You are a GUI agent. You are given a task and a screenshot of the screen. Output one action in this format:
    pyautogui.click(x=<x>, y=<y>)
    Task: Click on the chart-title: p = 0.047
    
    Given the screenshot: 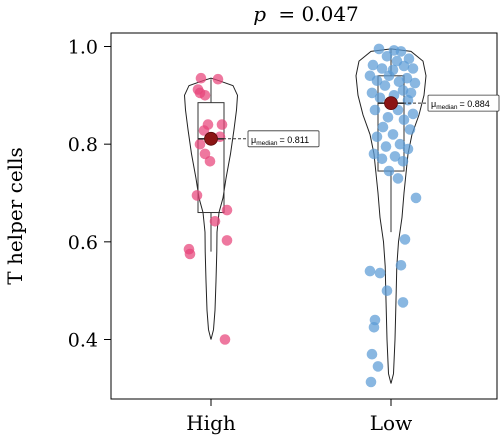 What is the action you would take?
    pyautogui.click(x=306, y=14)
    